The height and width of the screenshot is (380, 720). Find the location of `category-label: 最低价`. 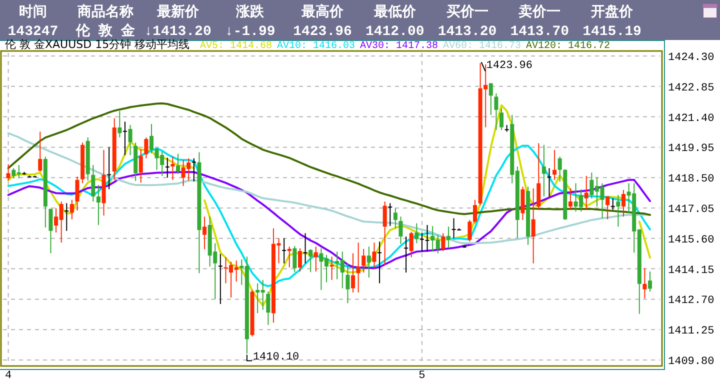

category-label: 最低价 is located at coordinates (394, 12).